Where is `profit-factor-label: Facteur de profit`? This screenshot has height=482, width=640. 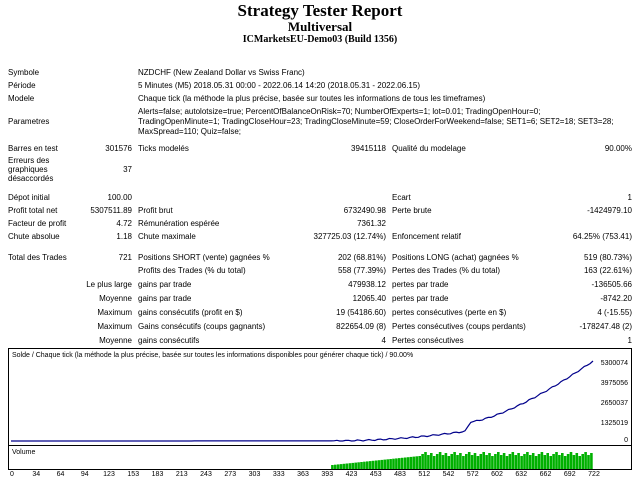
profit-factor-label: Facteur de profit is located at coordinates (37, 223).